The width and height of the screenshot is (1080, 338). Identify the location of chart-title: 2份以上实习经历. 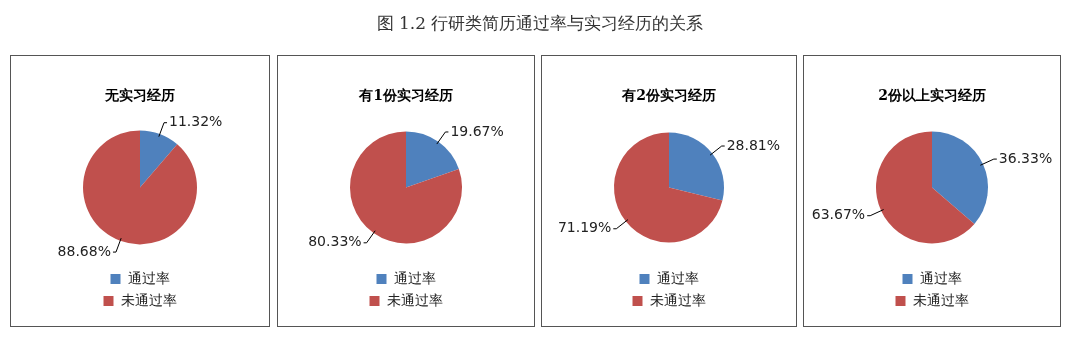
(932, 95).